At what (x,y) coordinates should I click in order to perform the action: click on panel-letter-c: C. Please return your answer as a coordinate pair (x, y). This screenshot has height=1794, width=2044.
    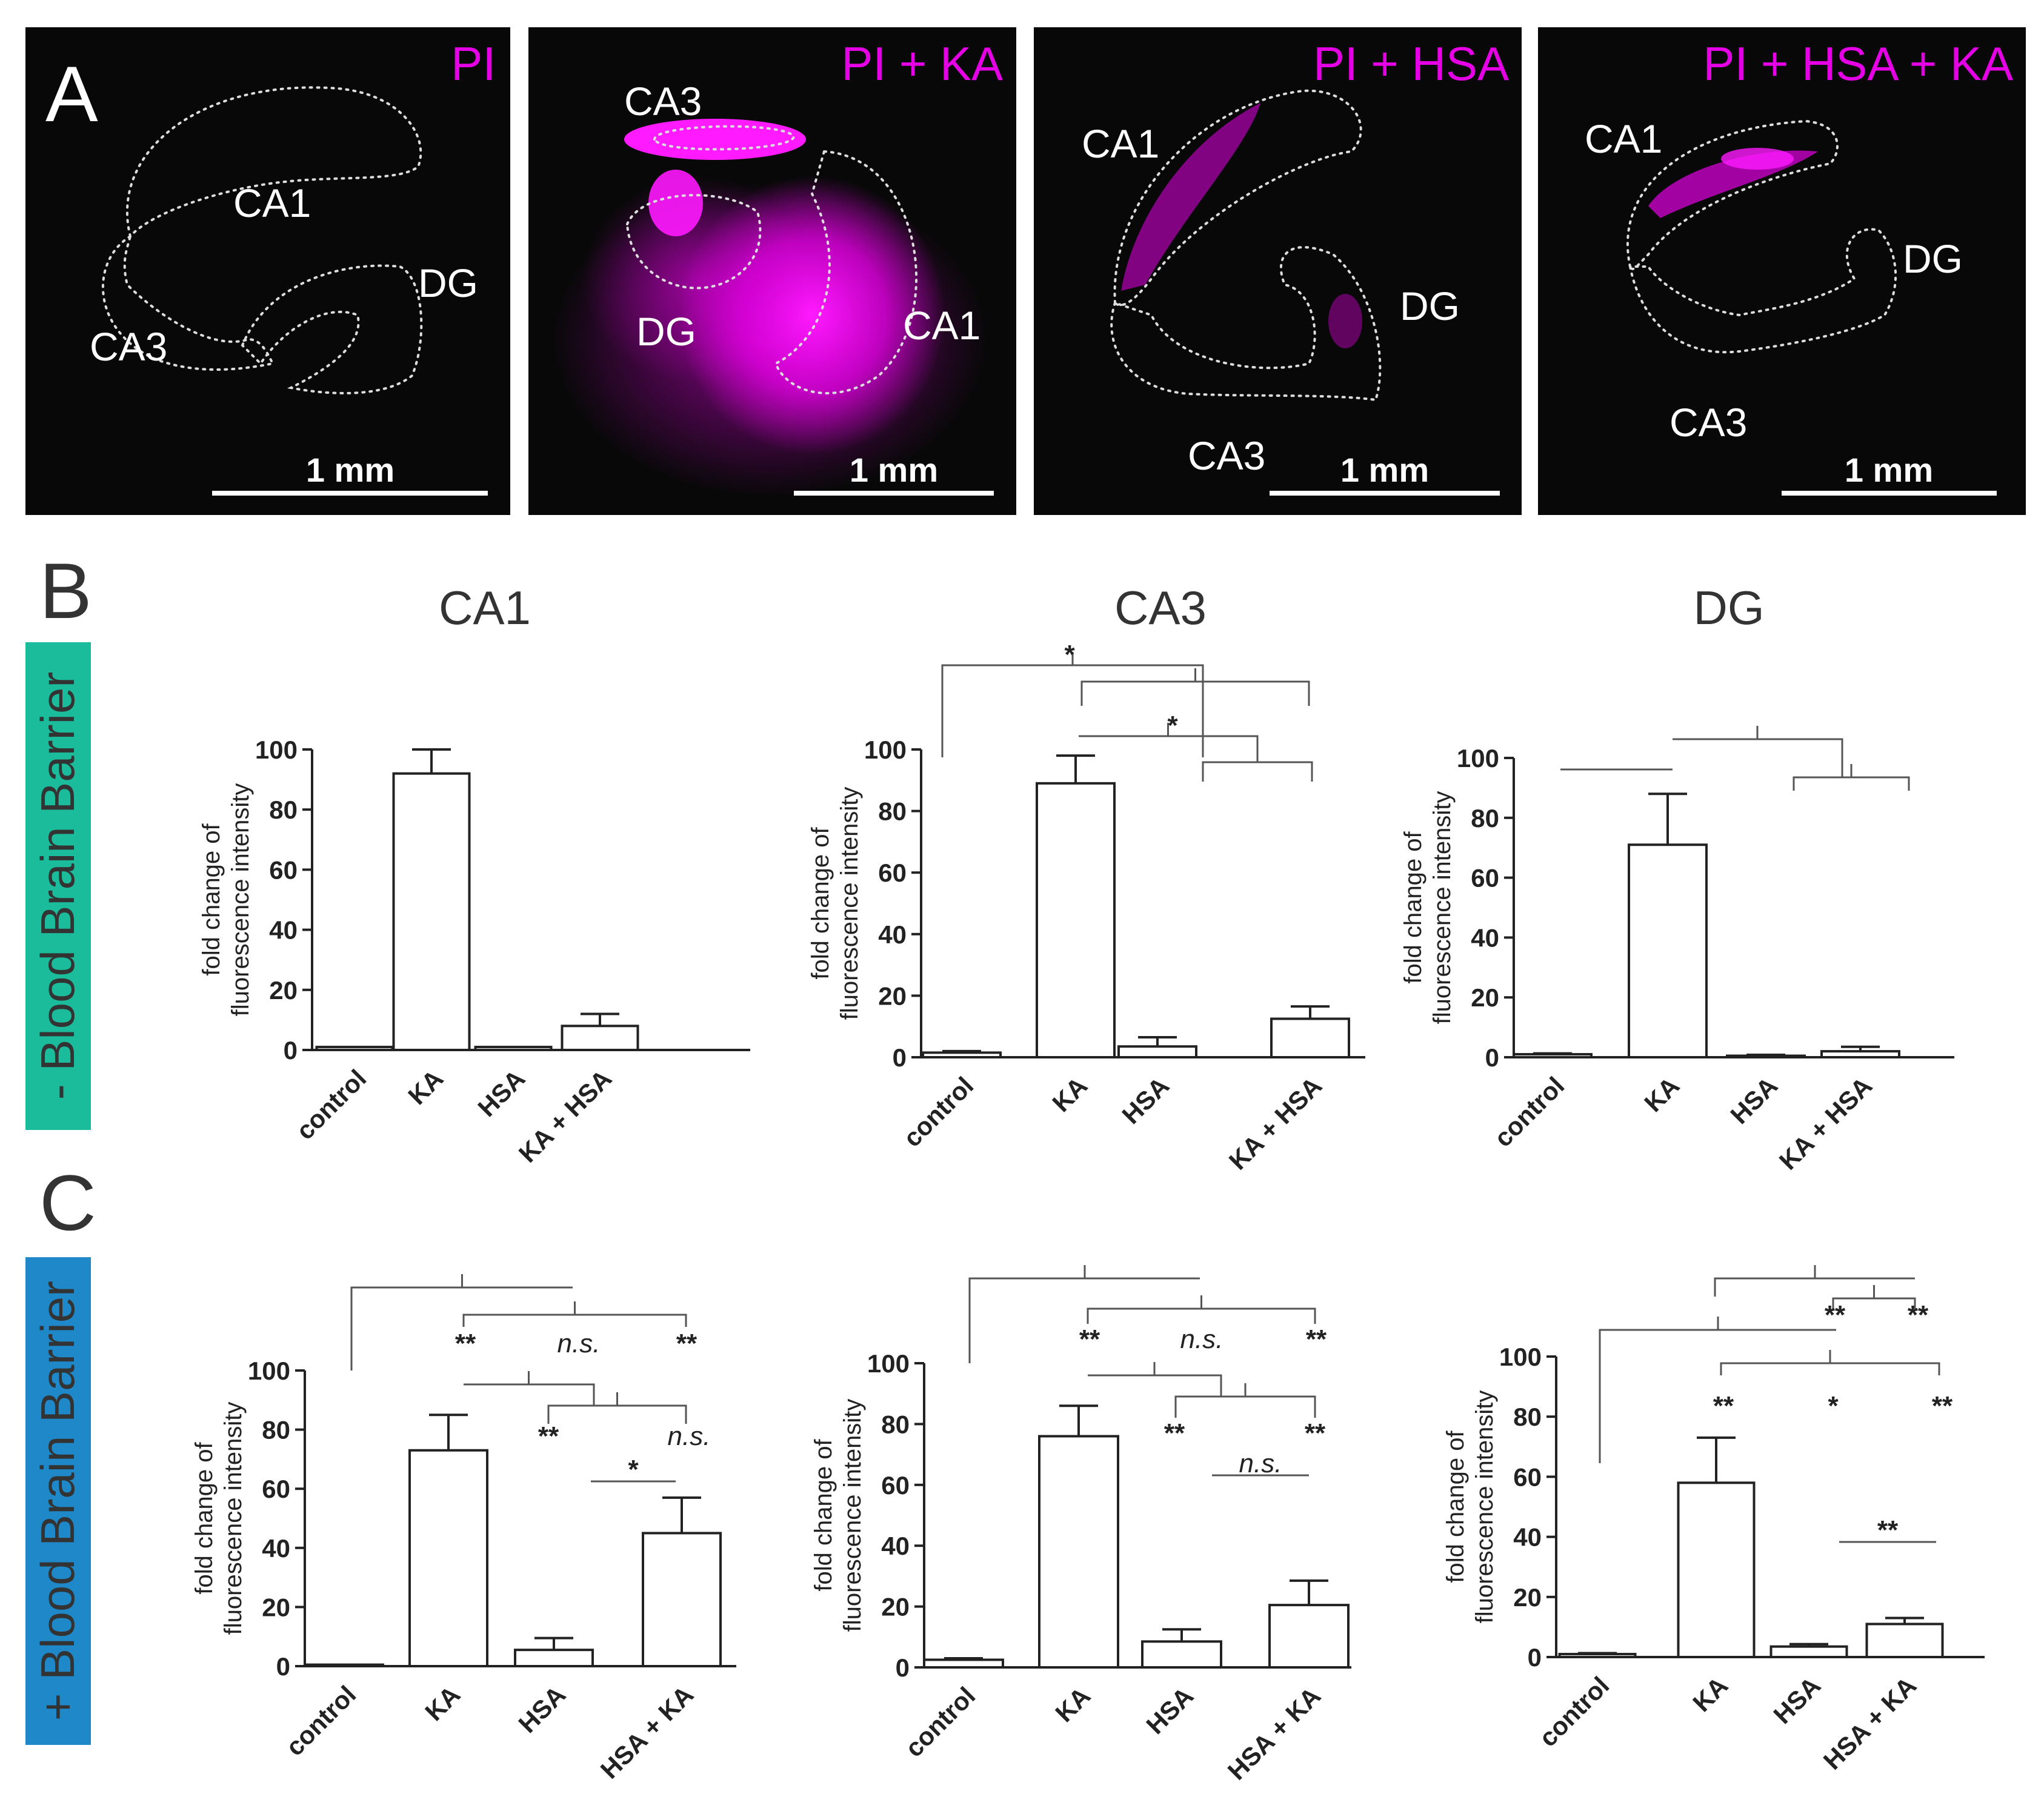
    Looking at the image, I should click on (67, 1202).